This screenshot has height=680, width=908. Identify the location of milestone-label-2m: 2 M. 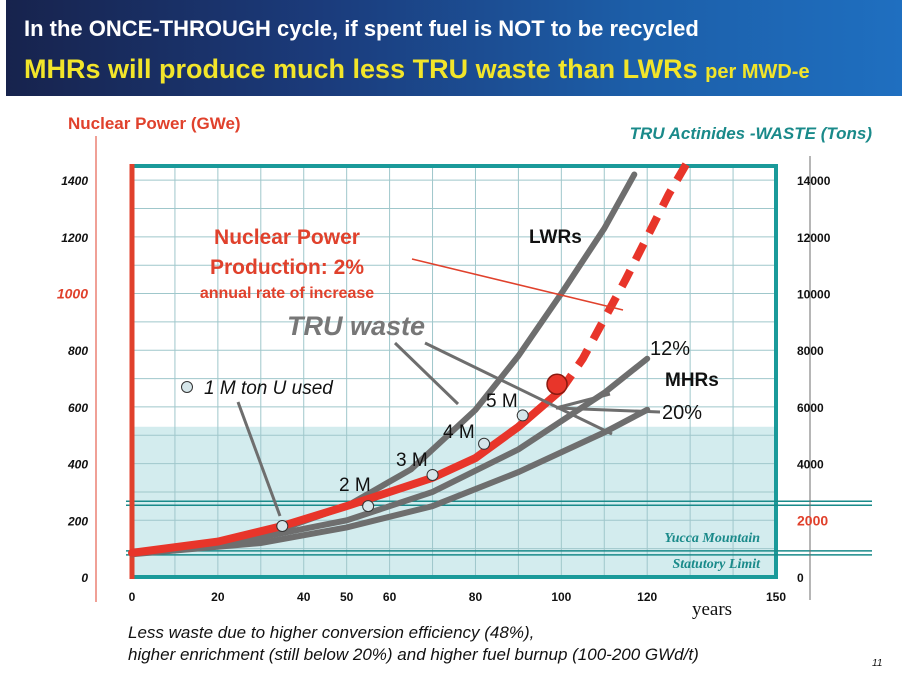
(355, 485).